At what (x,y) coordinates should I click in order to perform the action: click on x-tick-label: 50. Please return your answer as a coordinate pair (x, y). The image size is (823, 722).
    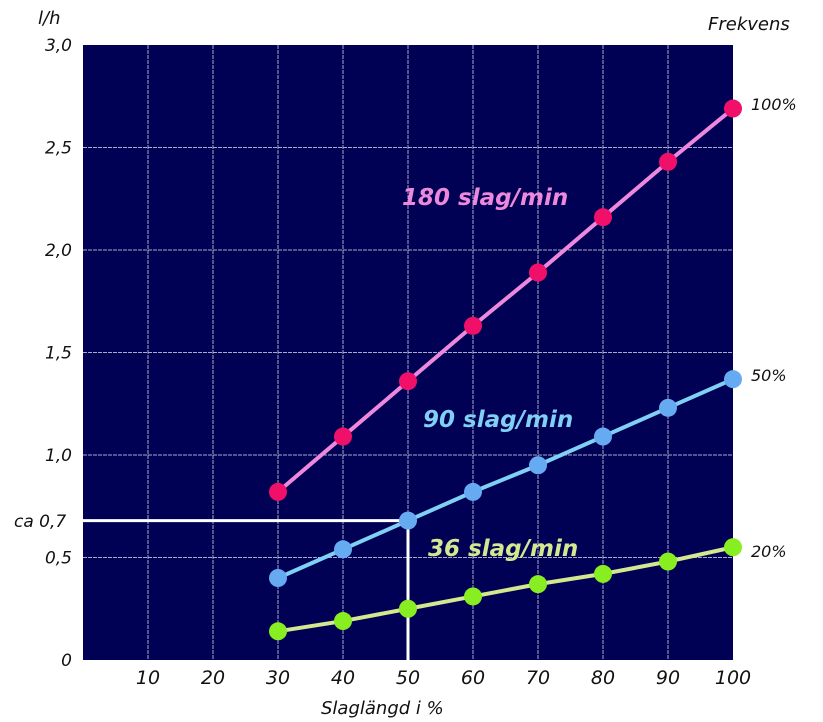
    Looking at the image, I should click on (408, 678).